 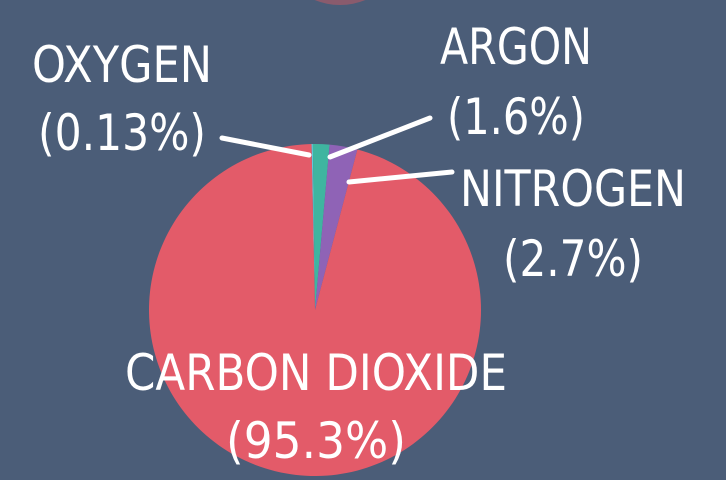 I want to click on value-label: (95.3%), so click(x=316, y=441).